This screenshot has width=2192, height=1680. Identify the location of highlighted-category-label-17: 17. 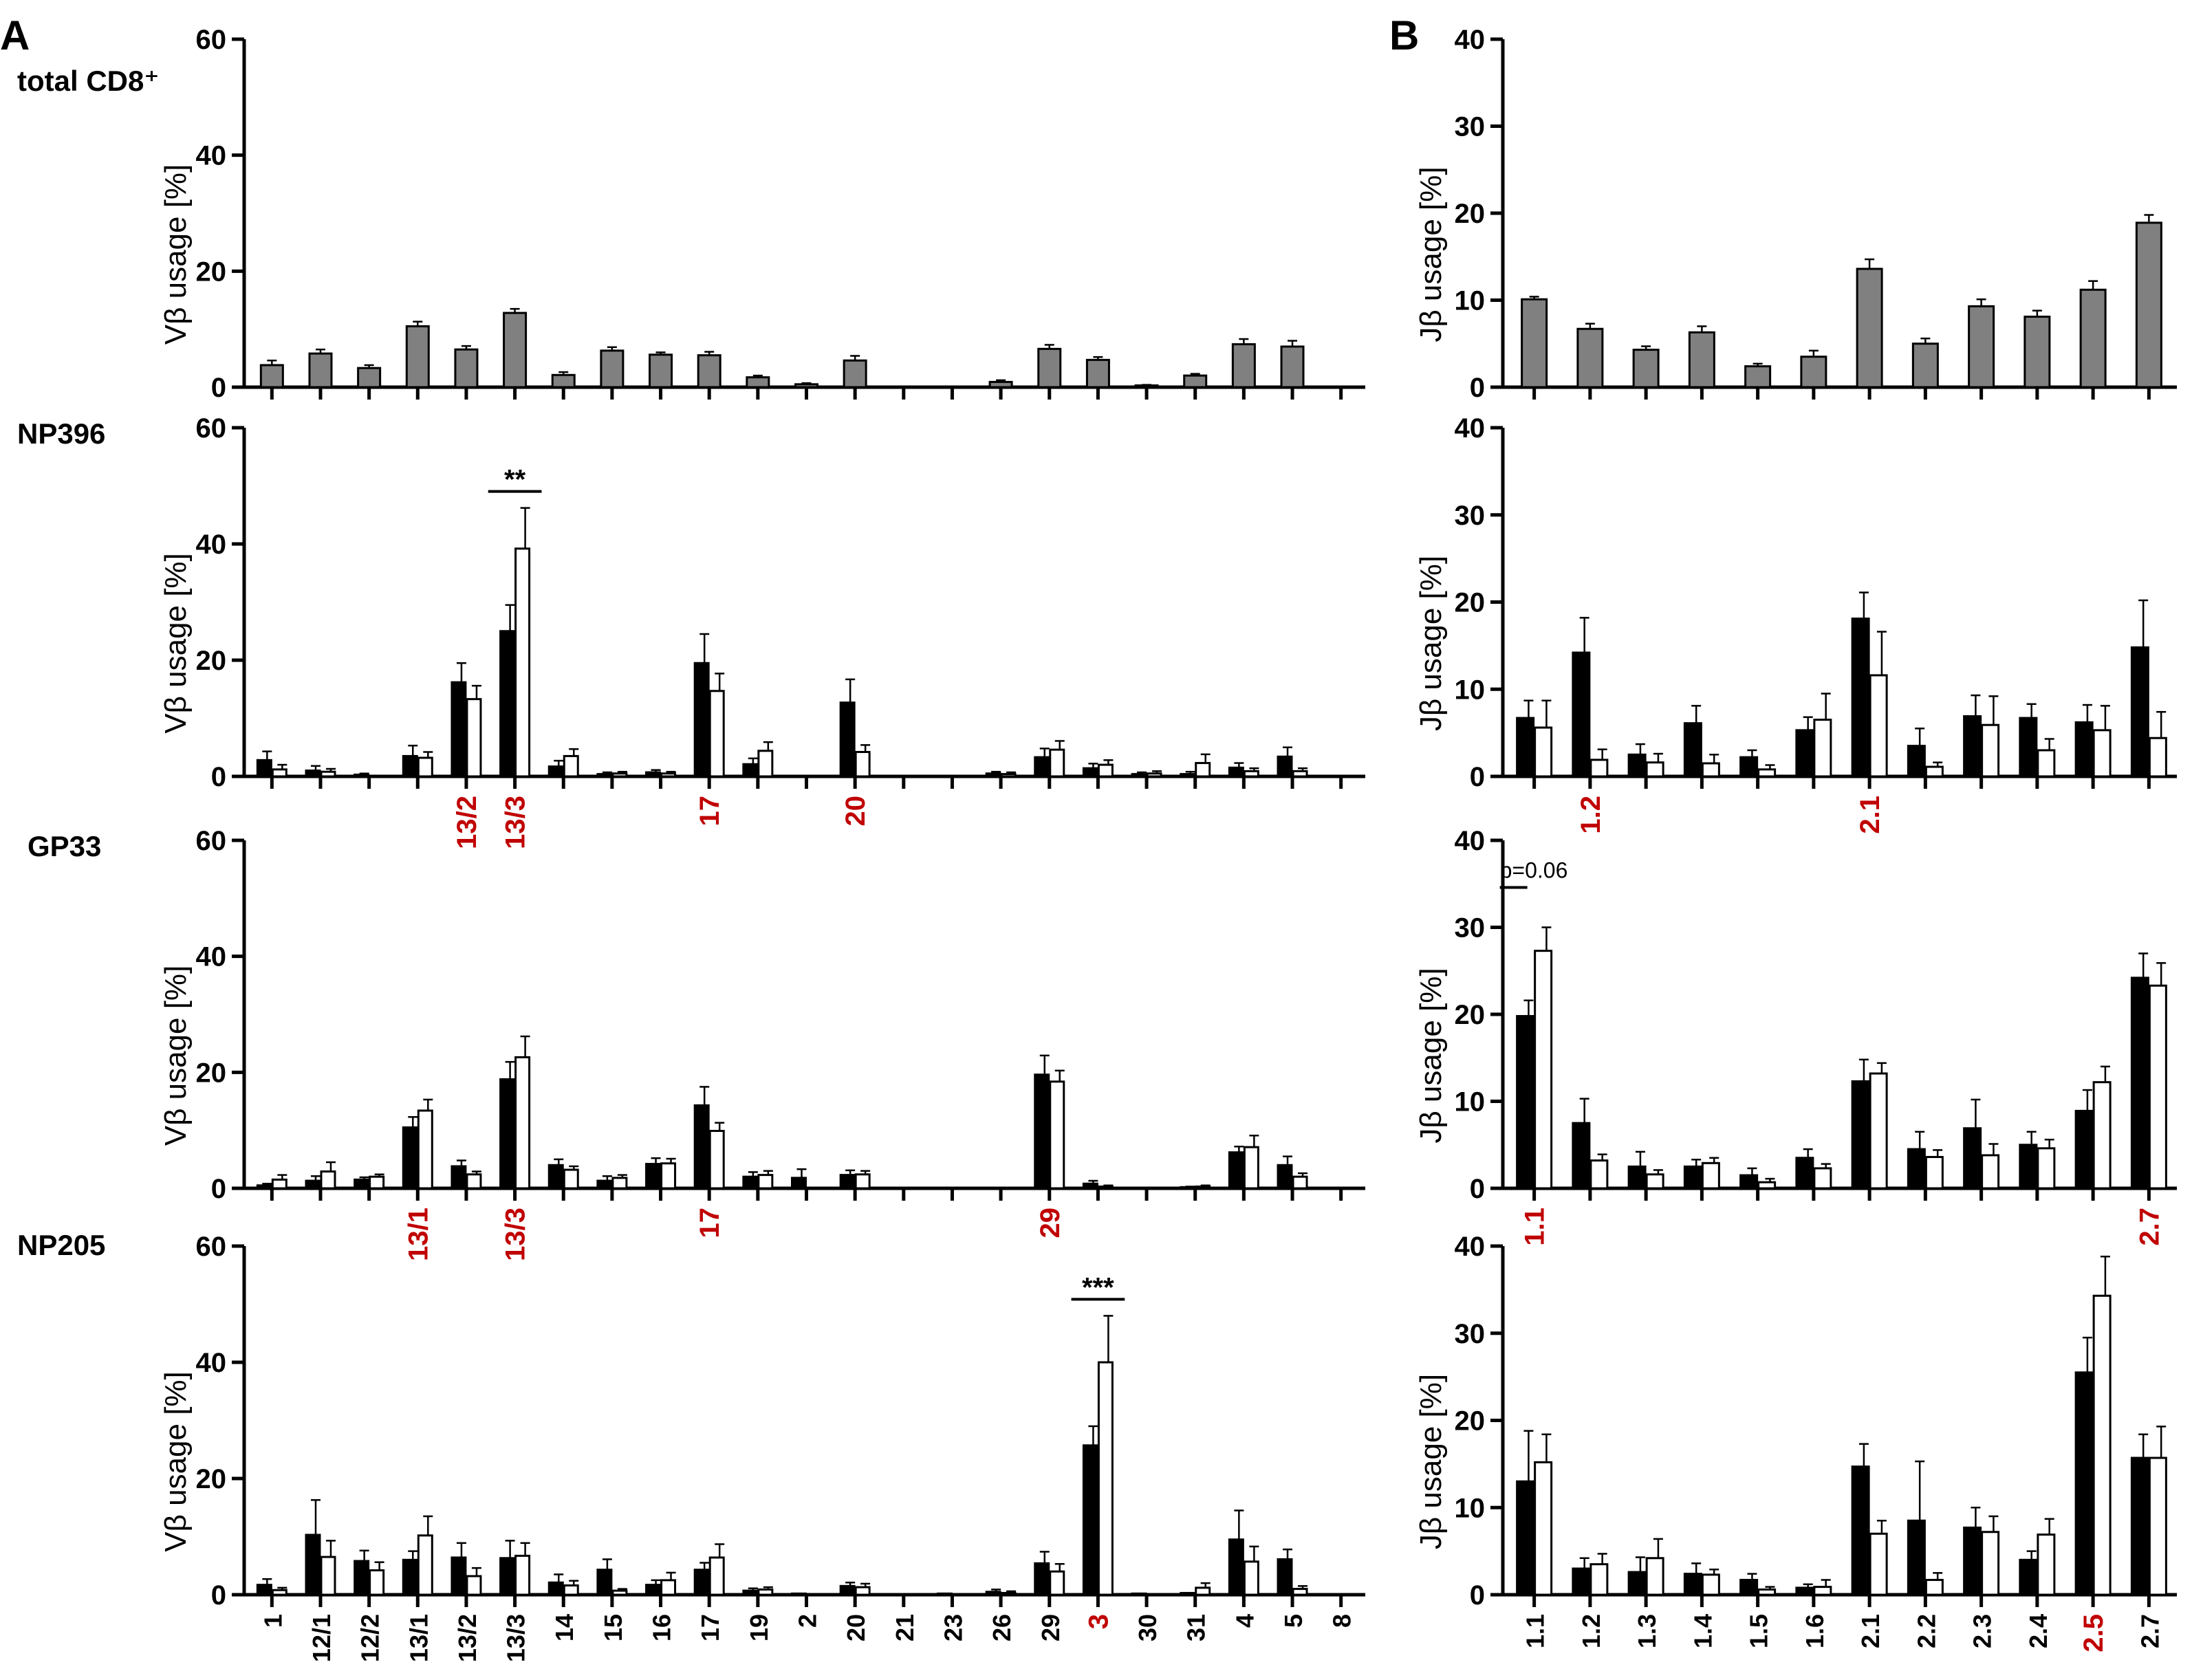
(710, 811).